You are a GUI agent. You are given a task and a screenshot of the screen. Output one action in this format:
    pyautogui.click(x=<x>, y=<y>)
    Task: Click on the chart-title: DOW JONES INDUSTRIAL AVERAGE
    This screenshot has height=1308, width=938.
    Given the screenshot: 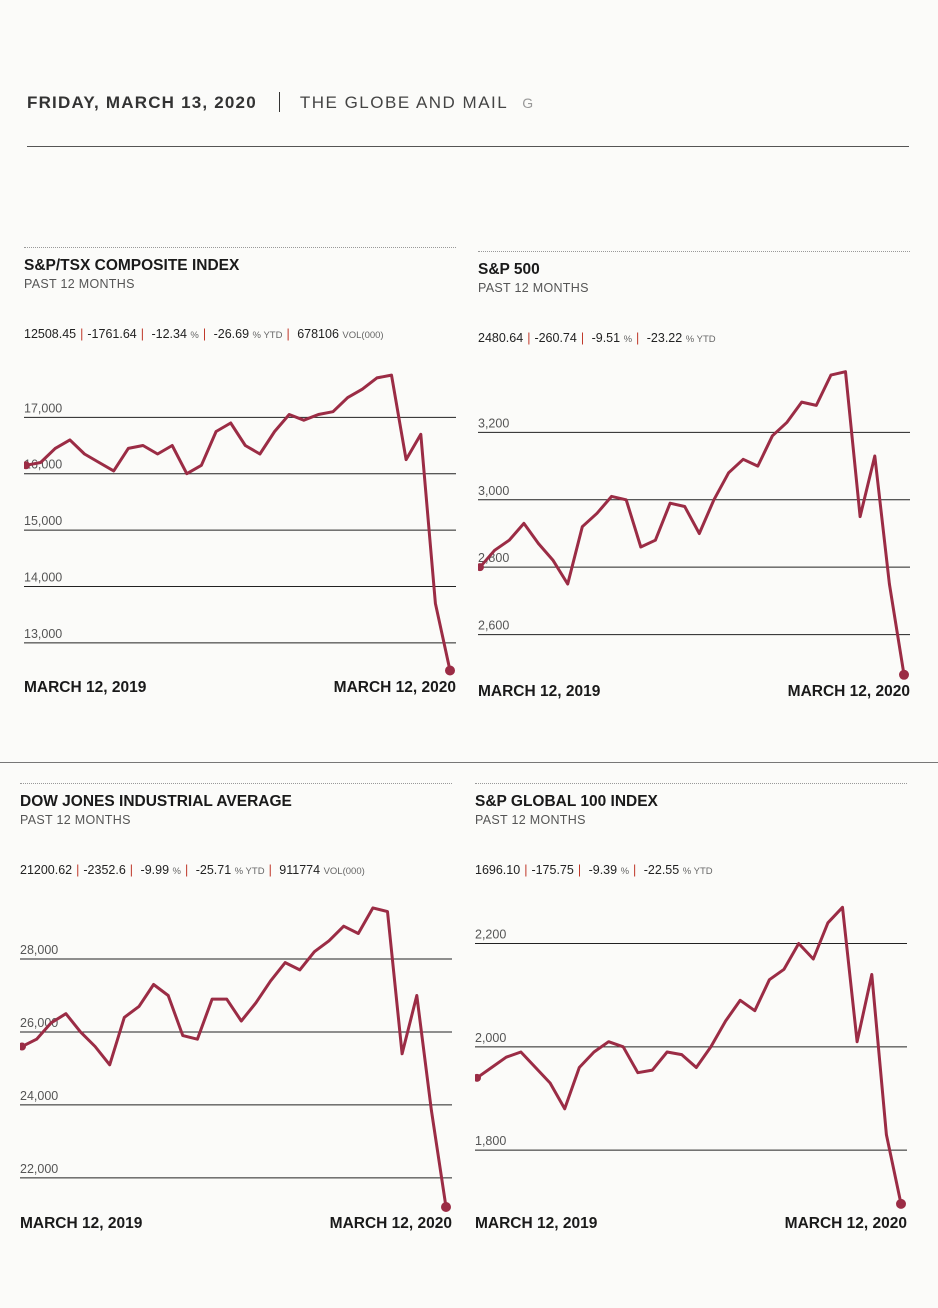 What is the action you would take?
    pyautogui.click(x=156, y=801)
    